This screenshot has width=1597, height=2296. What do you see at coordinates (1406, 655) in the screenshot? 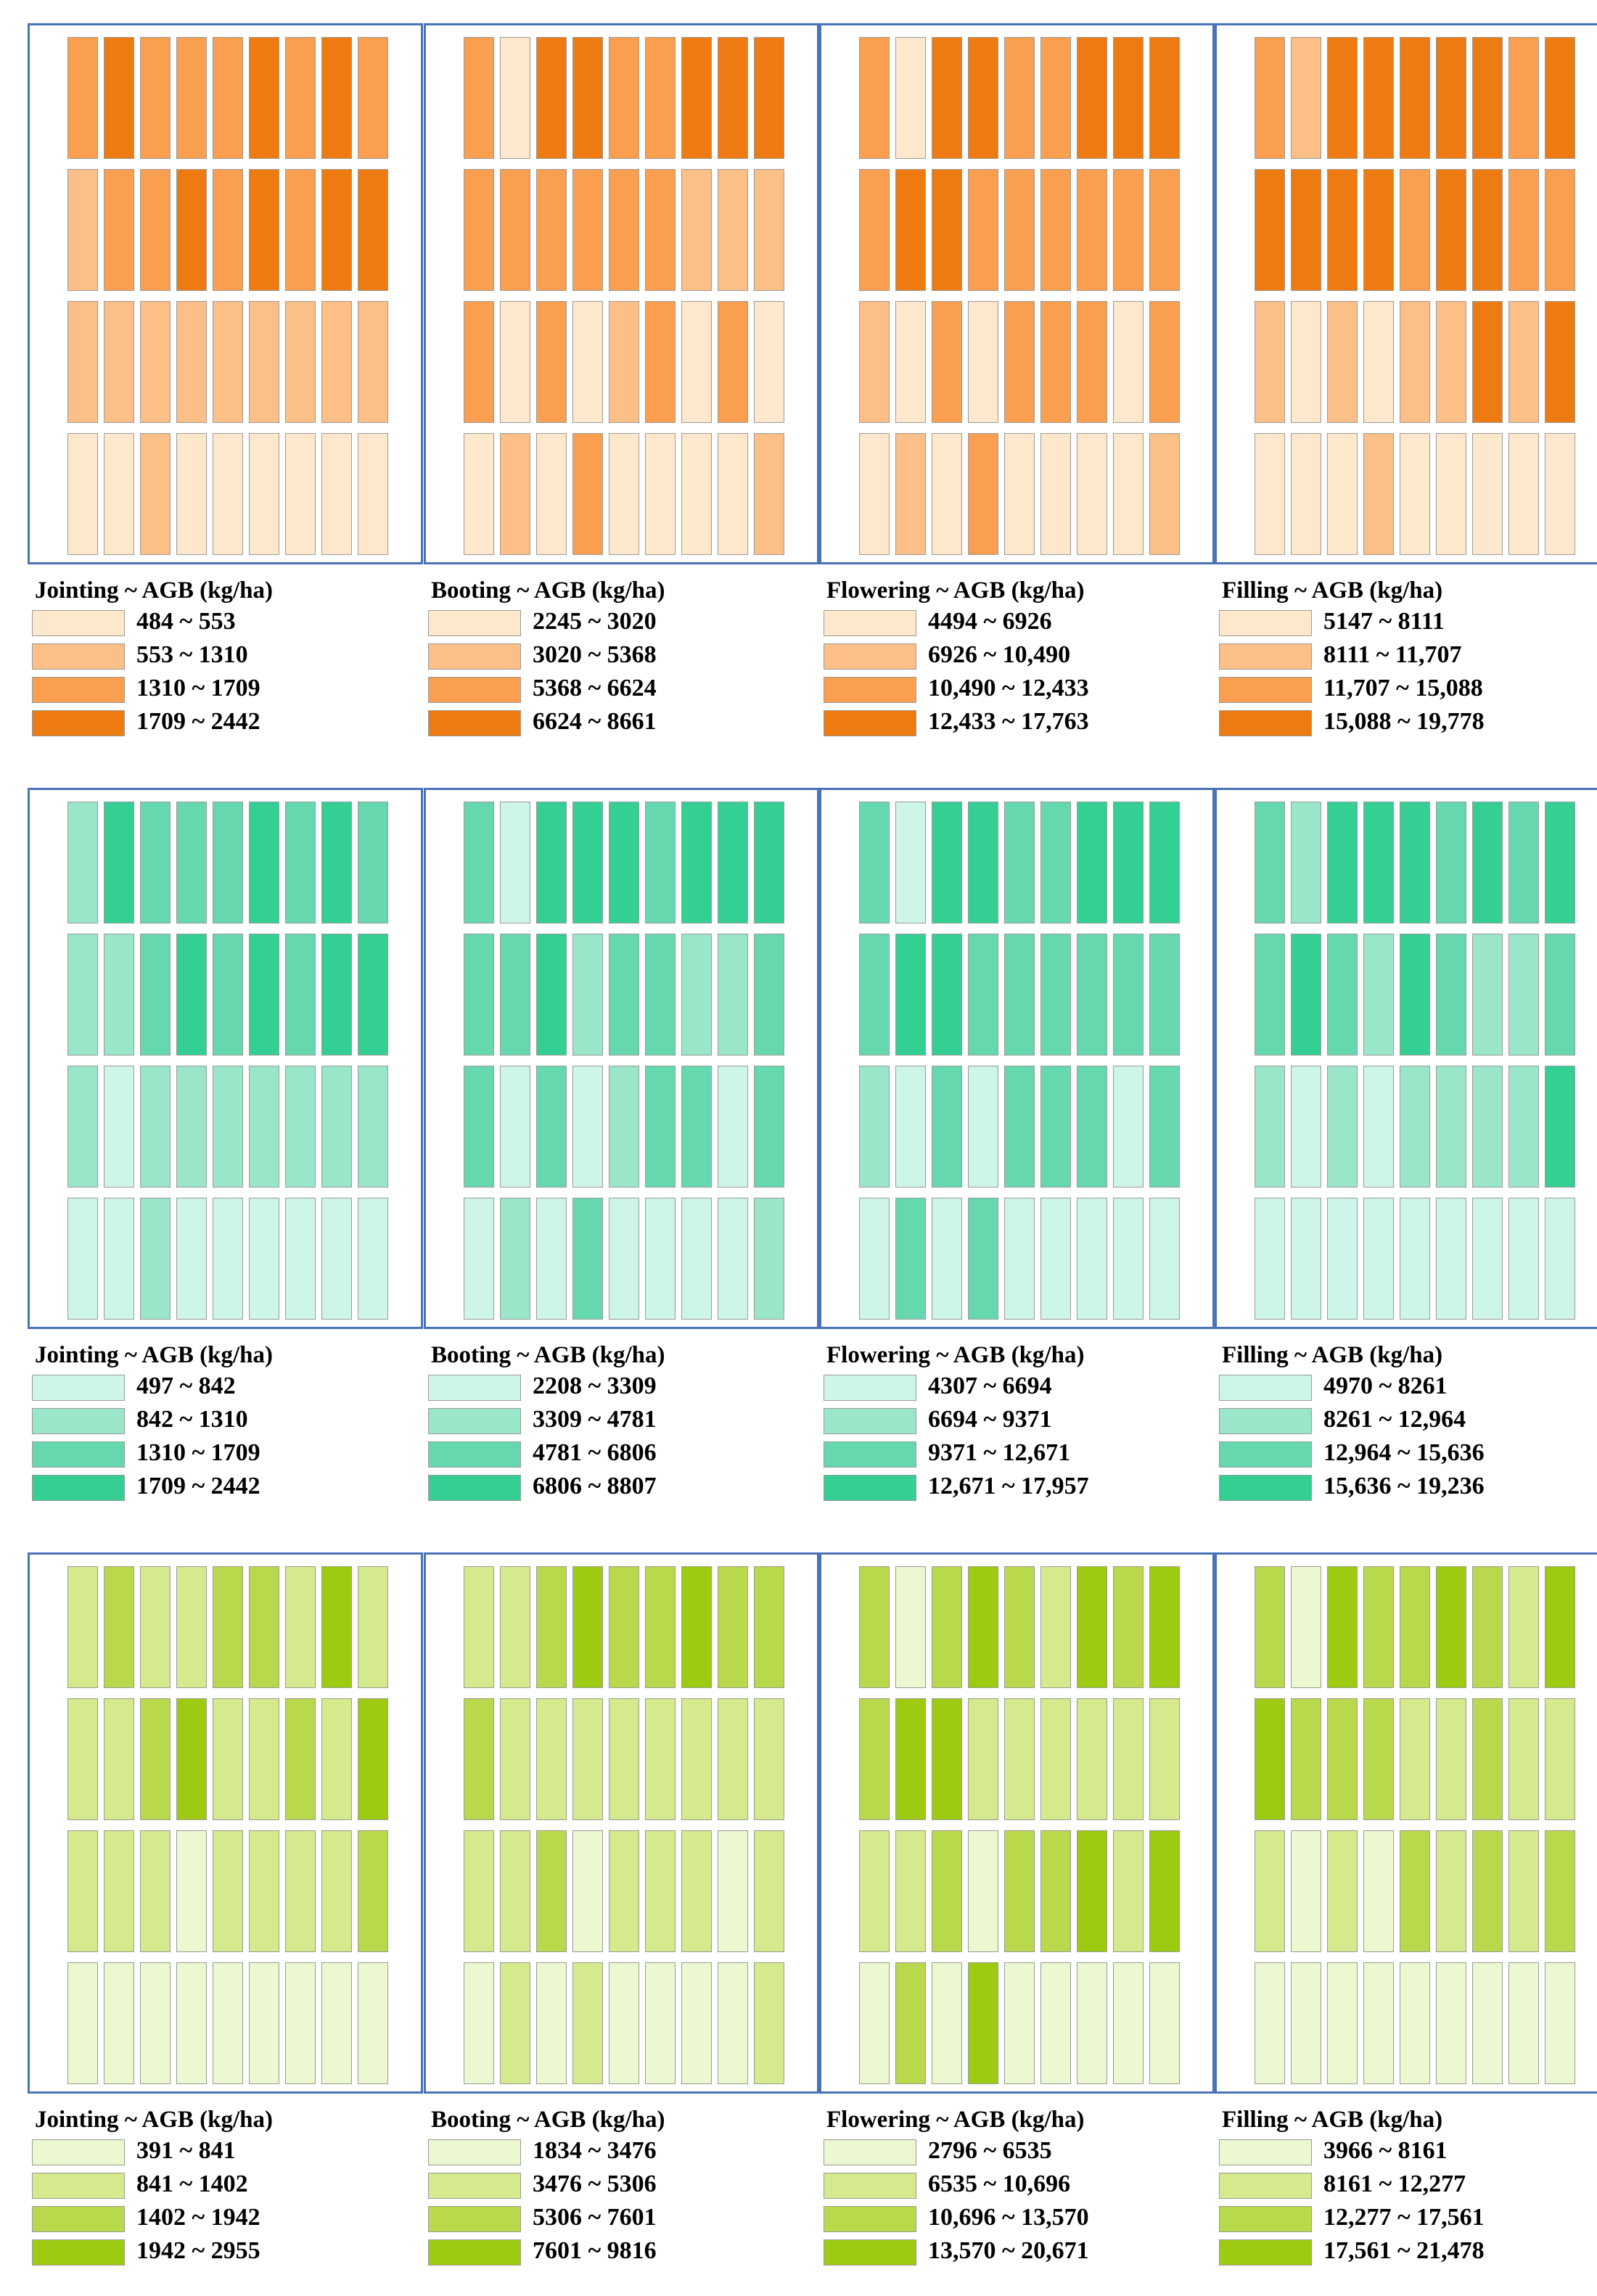
I see `legend-entry: 8111 ~ 11,707` at bounding box center [1406, 655].